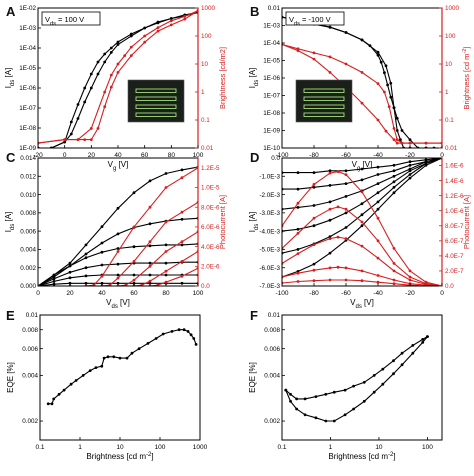  I want to click on y-right-tick-label: 100, so click(206, 36).